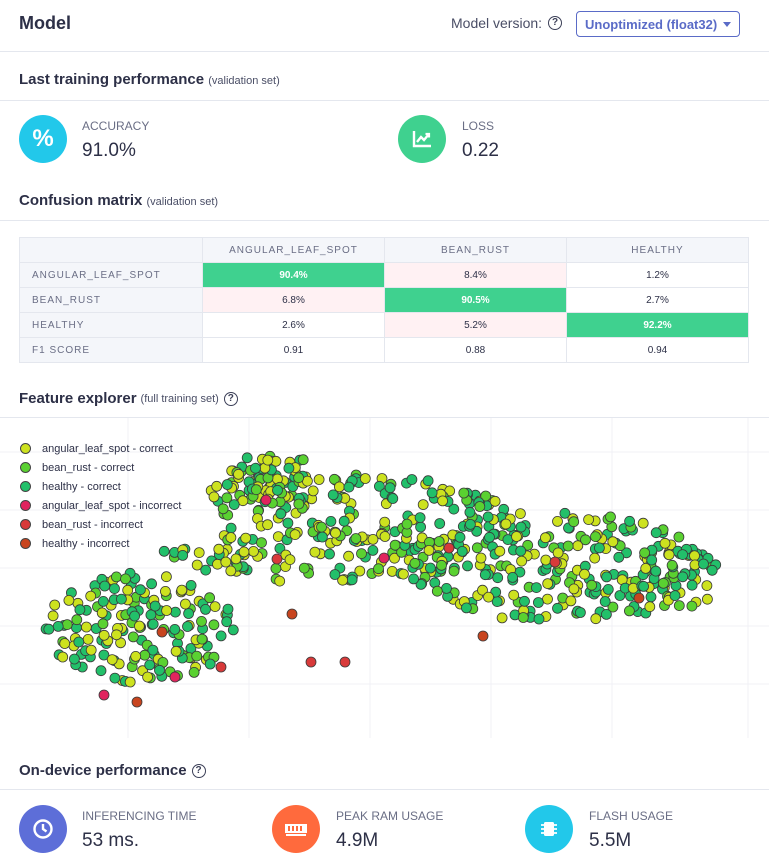 This screenshot has height=866, width=769. I want to click on legend-item: healthy - correct, so click(100, 486).